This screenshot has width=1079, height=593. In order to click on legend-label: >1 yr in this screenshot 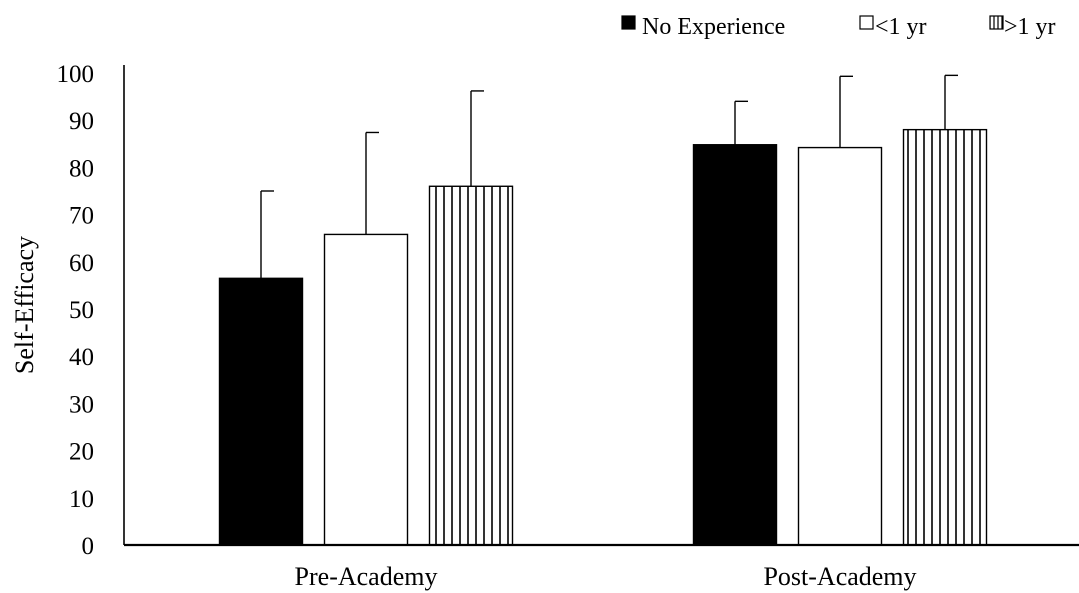, I will do `click(1030, 27)`.